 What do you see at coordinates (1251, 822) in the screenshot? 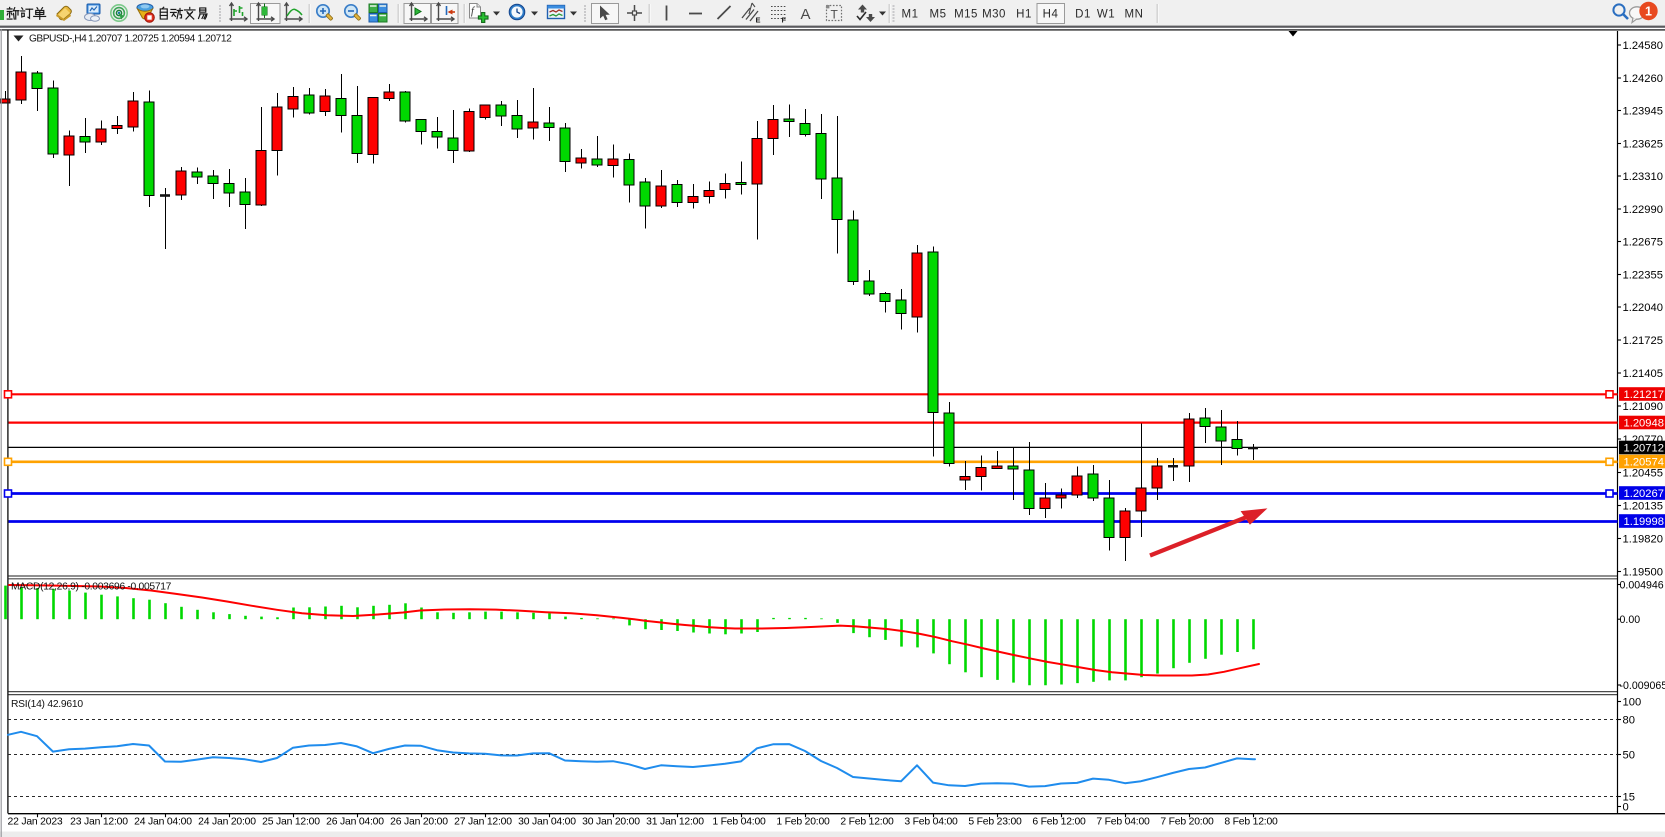
I see `svg-text: 8 Feb 12:00` at bounding box center [1251, 822].